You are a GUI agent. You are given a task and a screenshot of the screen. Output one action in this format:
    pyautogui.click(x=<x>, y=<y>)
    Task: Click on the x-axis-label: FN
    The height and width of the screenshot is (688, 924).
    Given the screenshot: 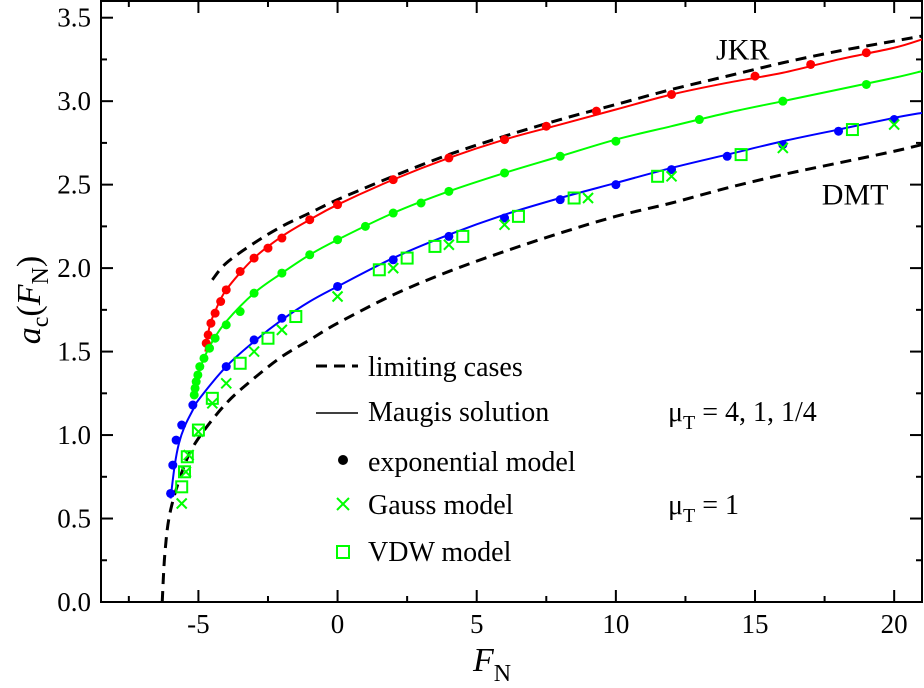 What is the action you would take?
    pyautogui.click(x=491, y=664)
    